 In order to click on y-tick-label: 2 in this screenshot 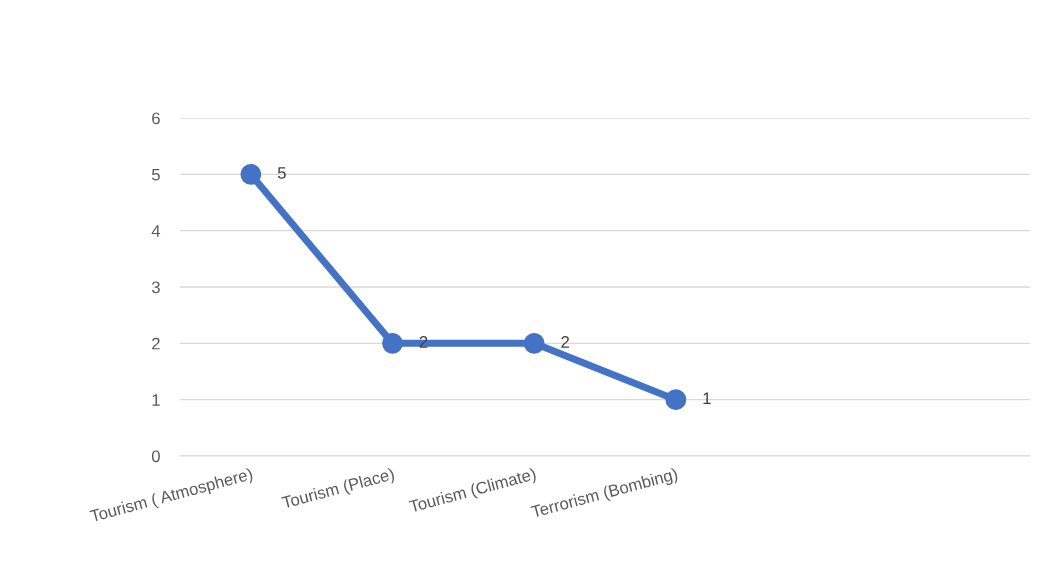, I will do `click(156, 343)`.